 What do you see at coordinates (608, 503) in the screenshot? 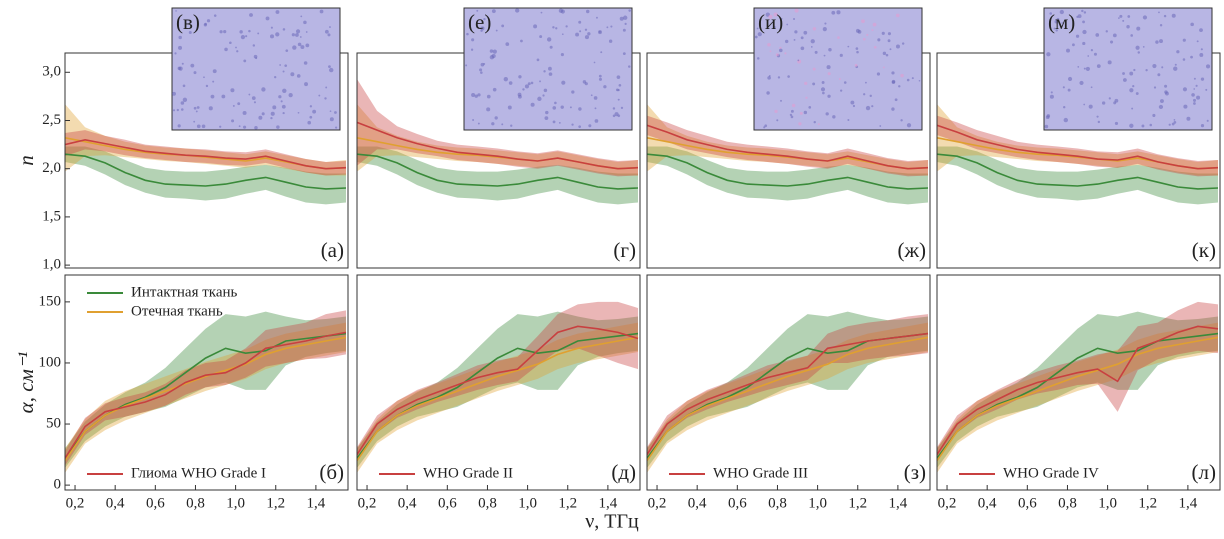
I see `x-tick-label: 1,4` at bounding box center [608, 503].